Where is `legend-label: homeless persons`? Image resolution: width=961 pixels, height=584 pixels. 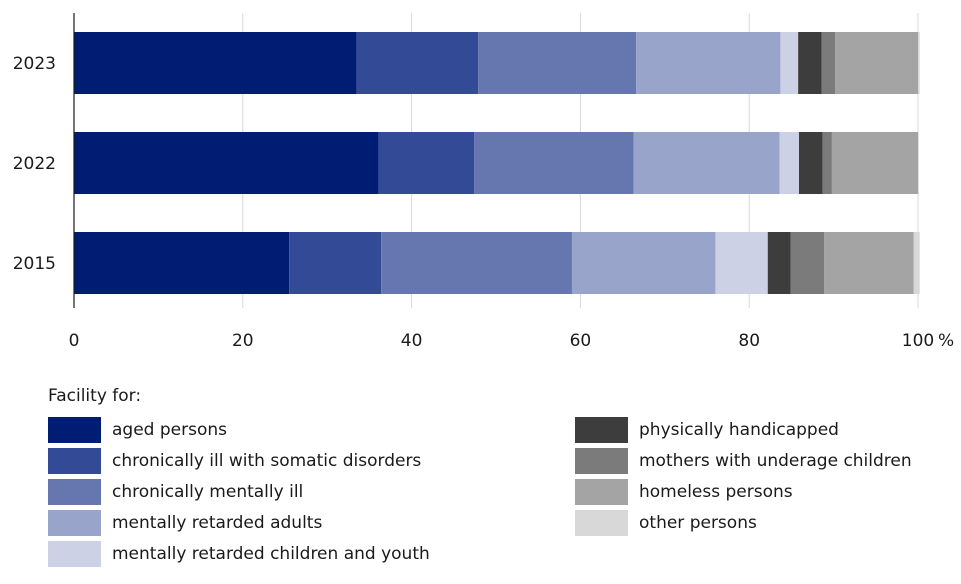 legend-label: homeless persons is located at coordinates (716, 492).